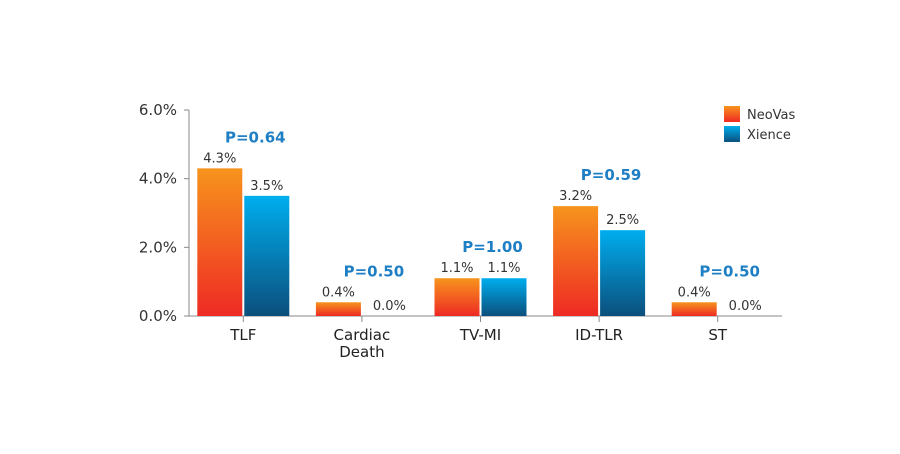 The image size is (900, 454). What do you see at coordinates (361, 352) in the screenshot?
I see `x-tick-label: Death` at bounding box center [361, 352].